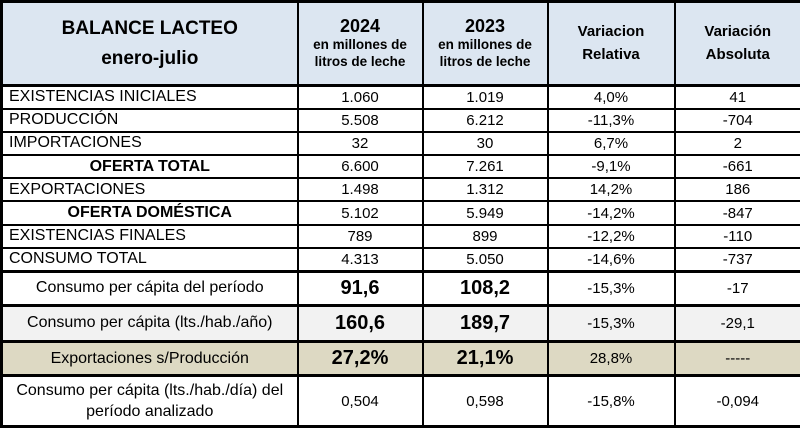  I want to click on value-2024: 160,6, so click(360, 323).